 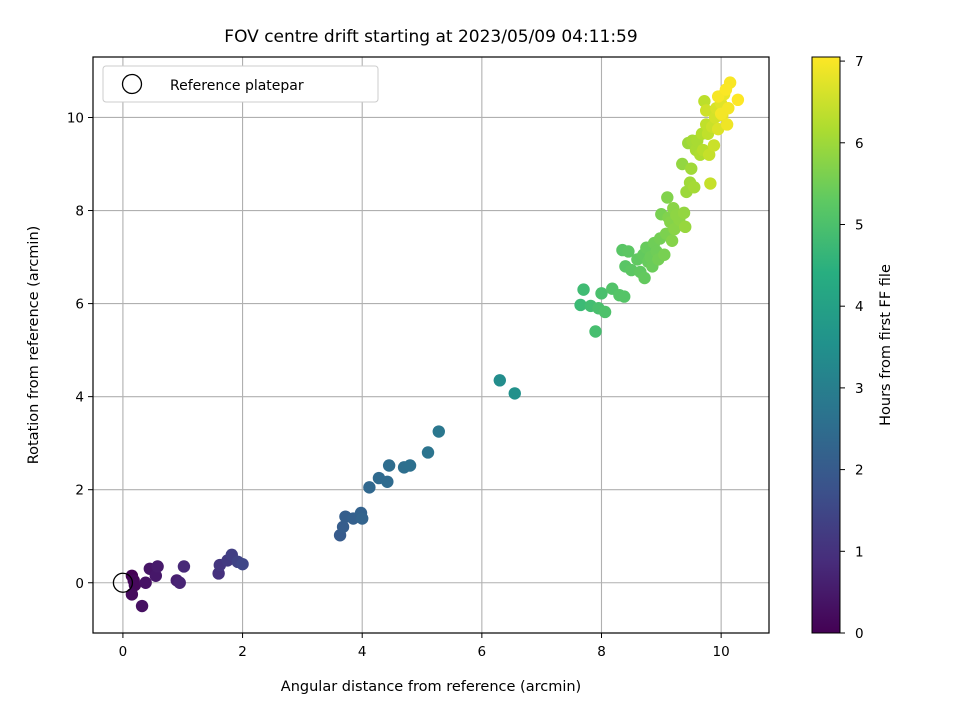 What do you see at coordinates (34, 345) in the screenshot?
I see `y-axis-label: Rotation from reference (arcmin)` at bounding box center [34, 345].